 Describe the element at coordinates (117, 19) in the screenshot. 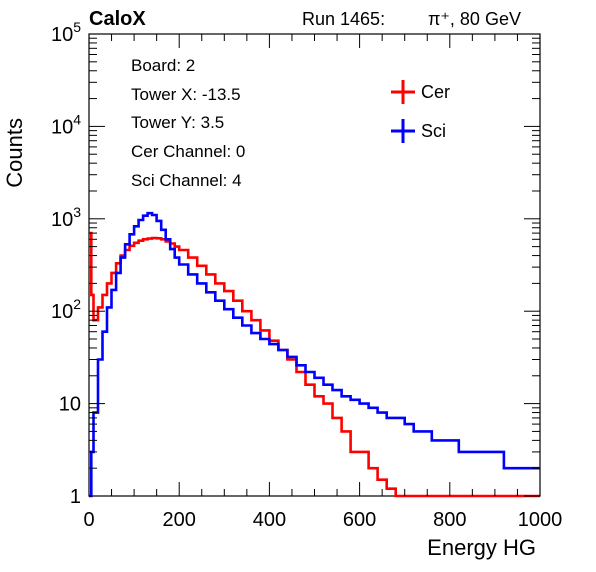

I see `brand-label: CaloX` at that location.